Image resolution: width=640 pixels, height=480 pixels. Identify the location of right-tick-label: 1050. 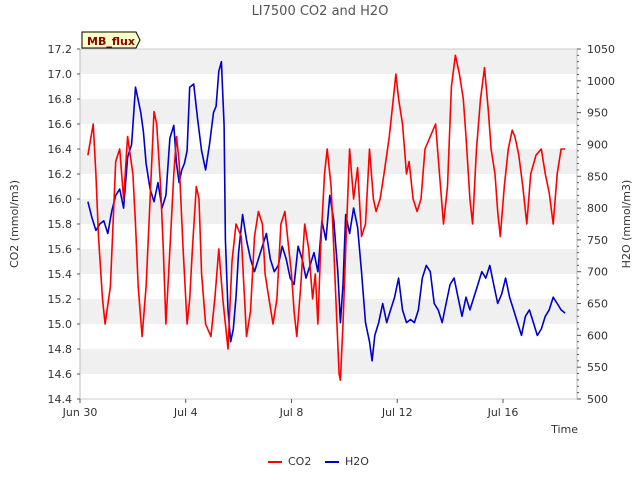
(601, 49).